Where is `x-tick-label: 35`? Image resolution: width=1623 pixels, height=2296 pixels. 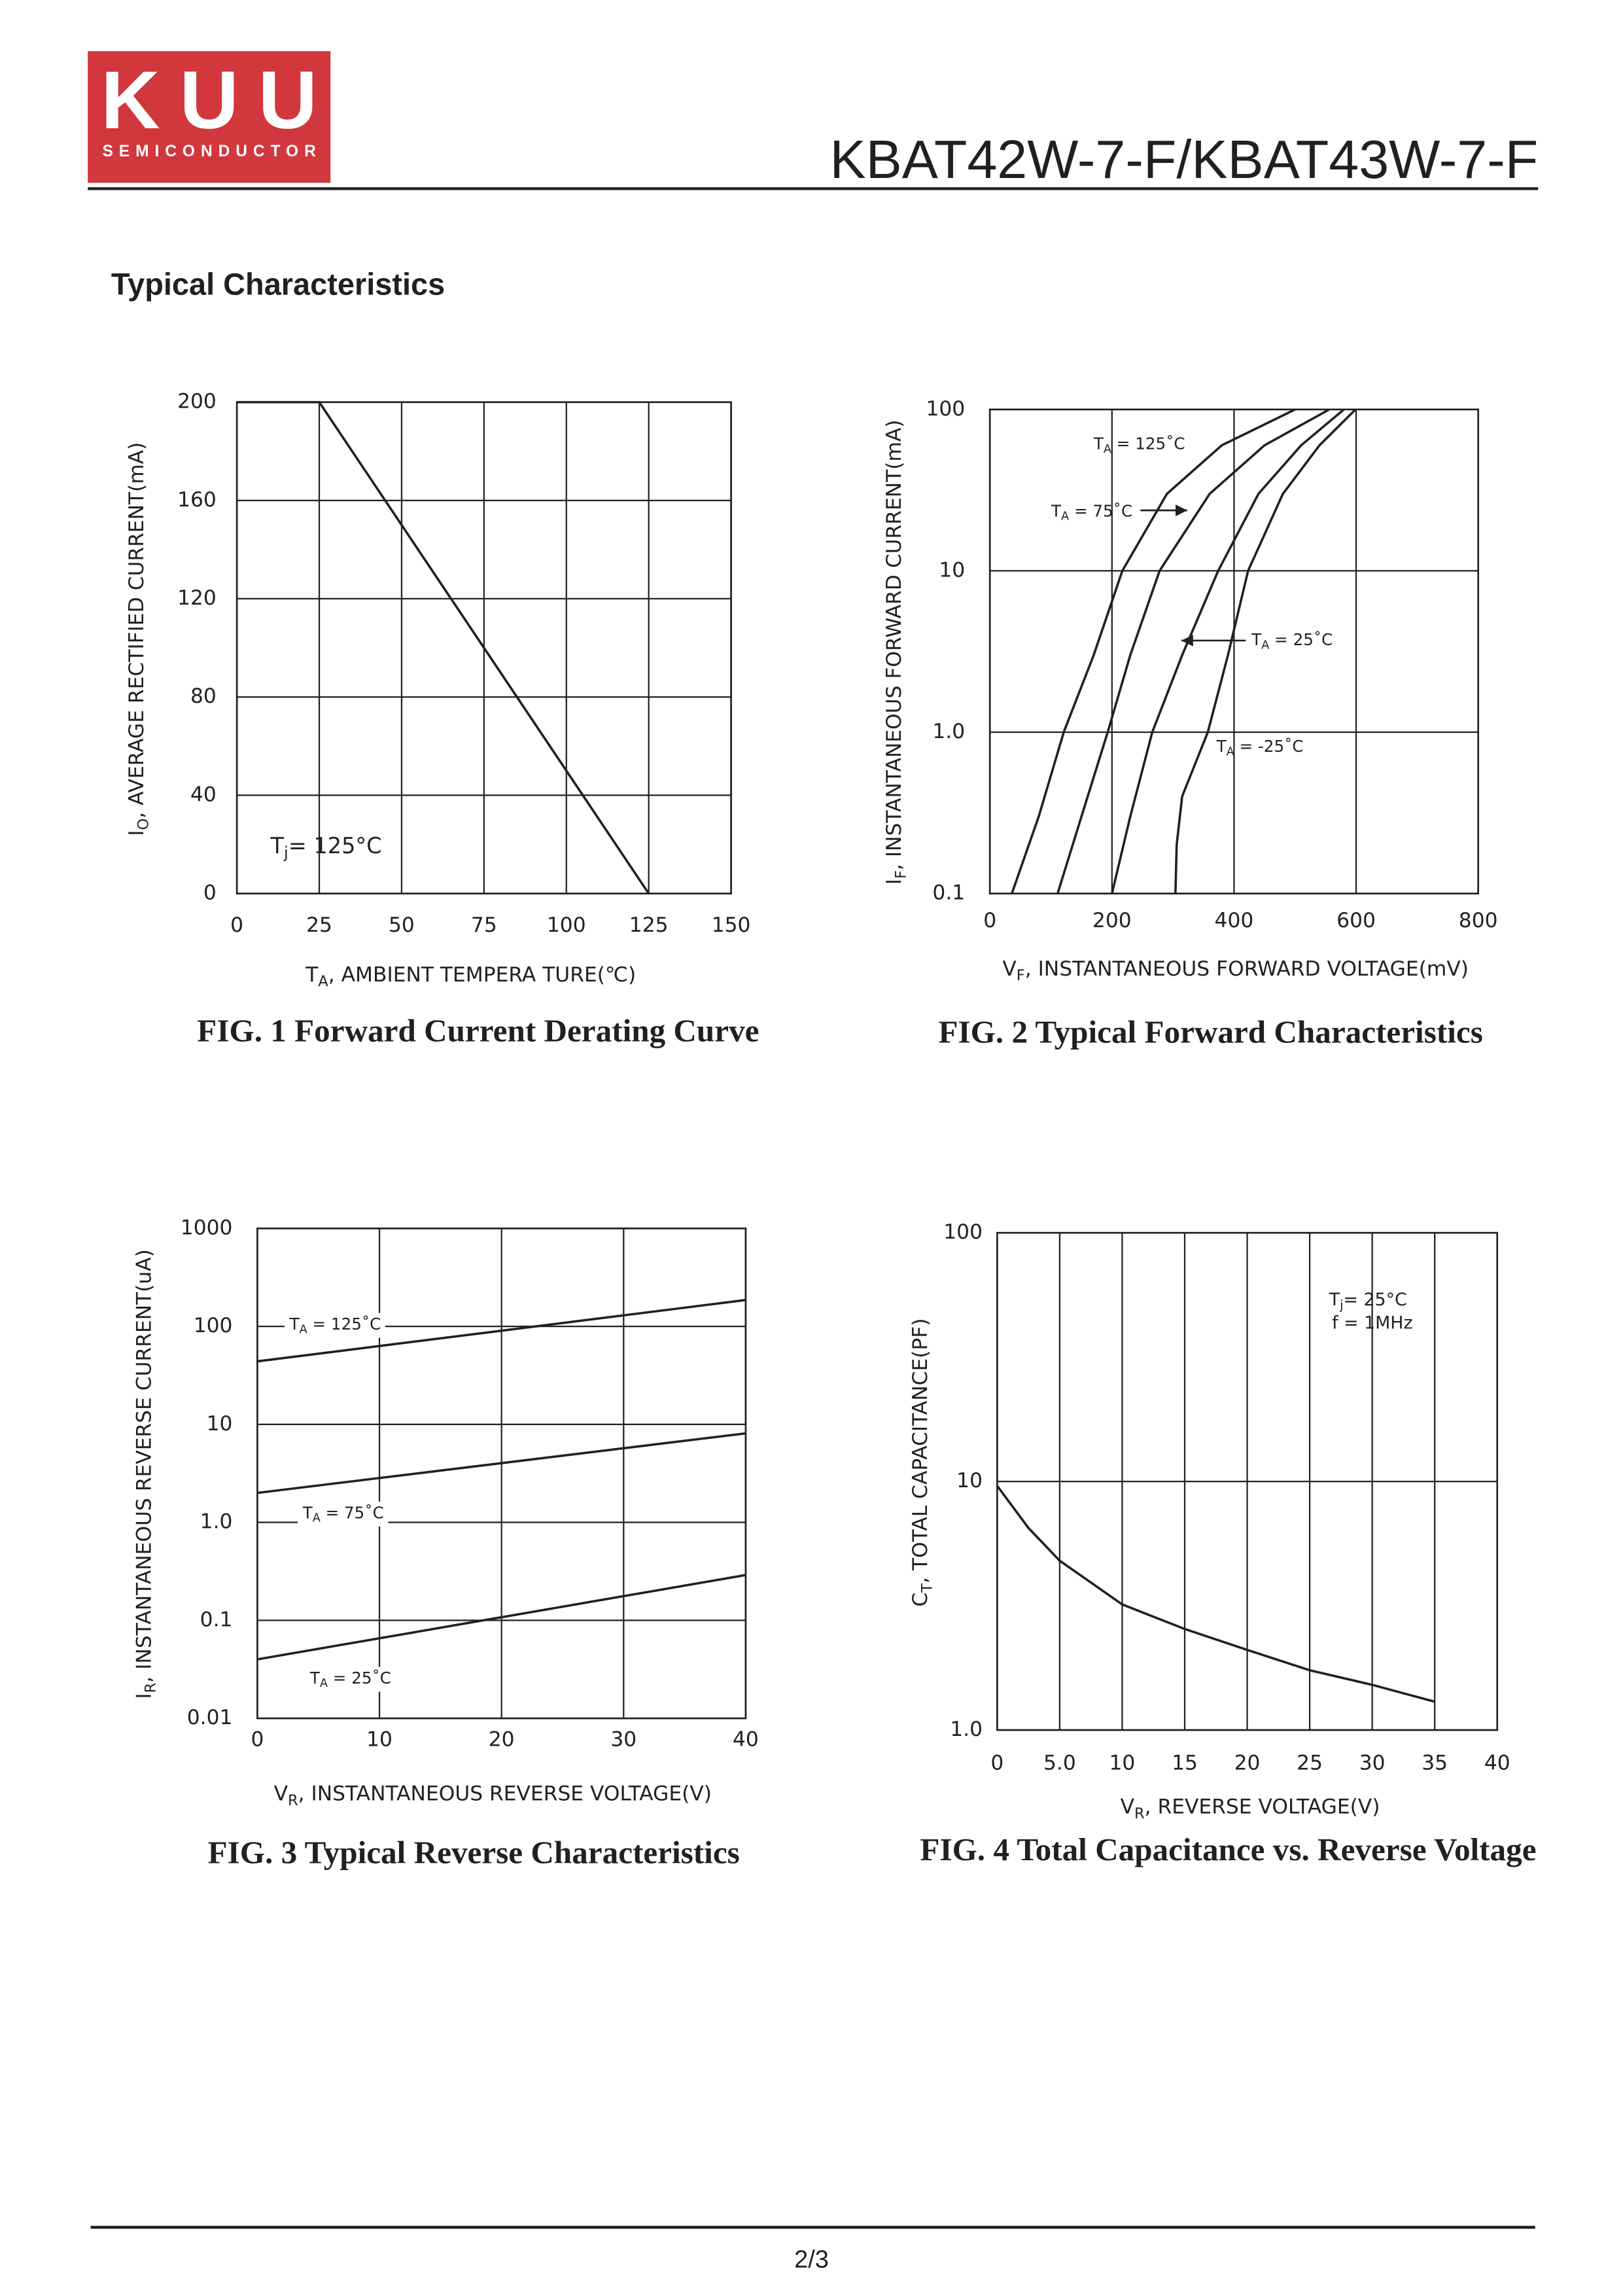
x-tick-label: 35 is located at coordinates (1435, 1763).